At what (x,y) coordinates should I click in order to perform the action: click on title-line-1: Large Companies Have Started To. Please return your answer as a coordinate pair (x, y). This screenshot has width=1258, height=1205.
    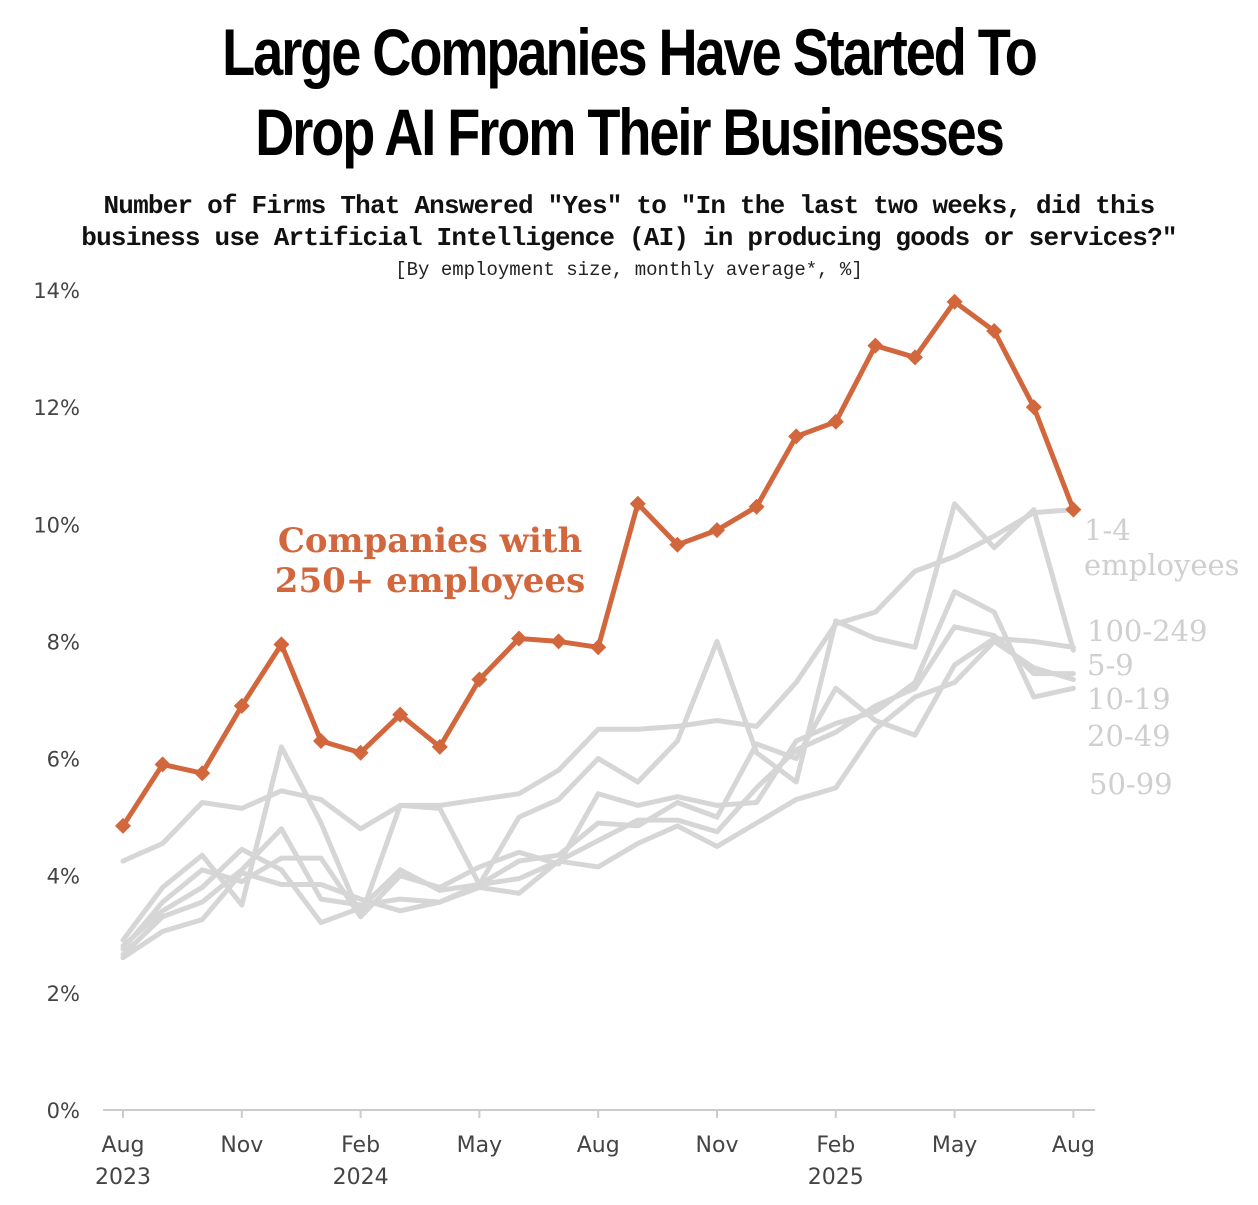
    Looking at the image, I should click on (630, 52).